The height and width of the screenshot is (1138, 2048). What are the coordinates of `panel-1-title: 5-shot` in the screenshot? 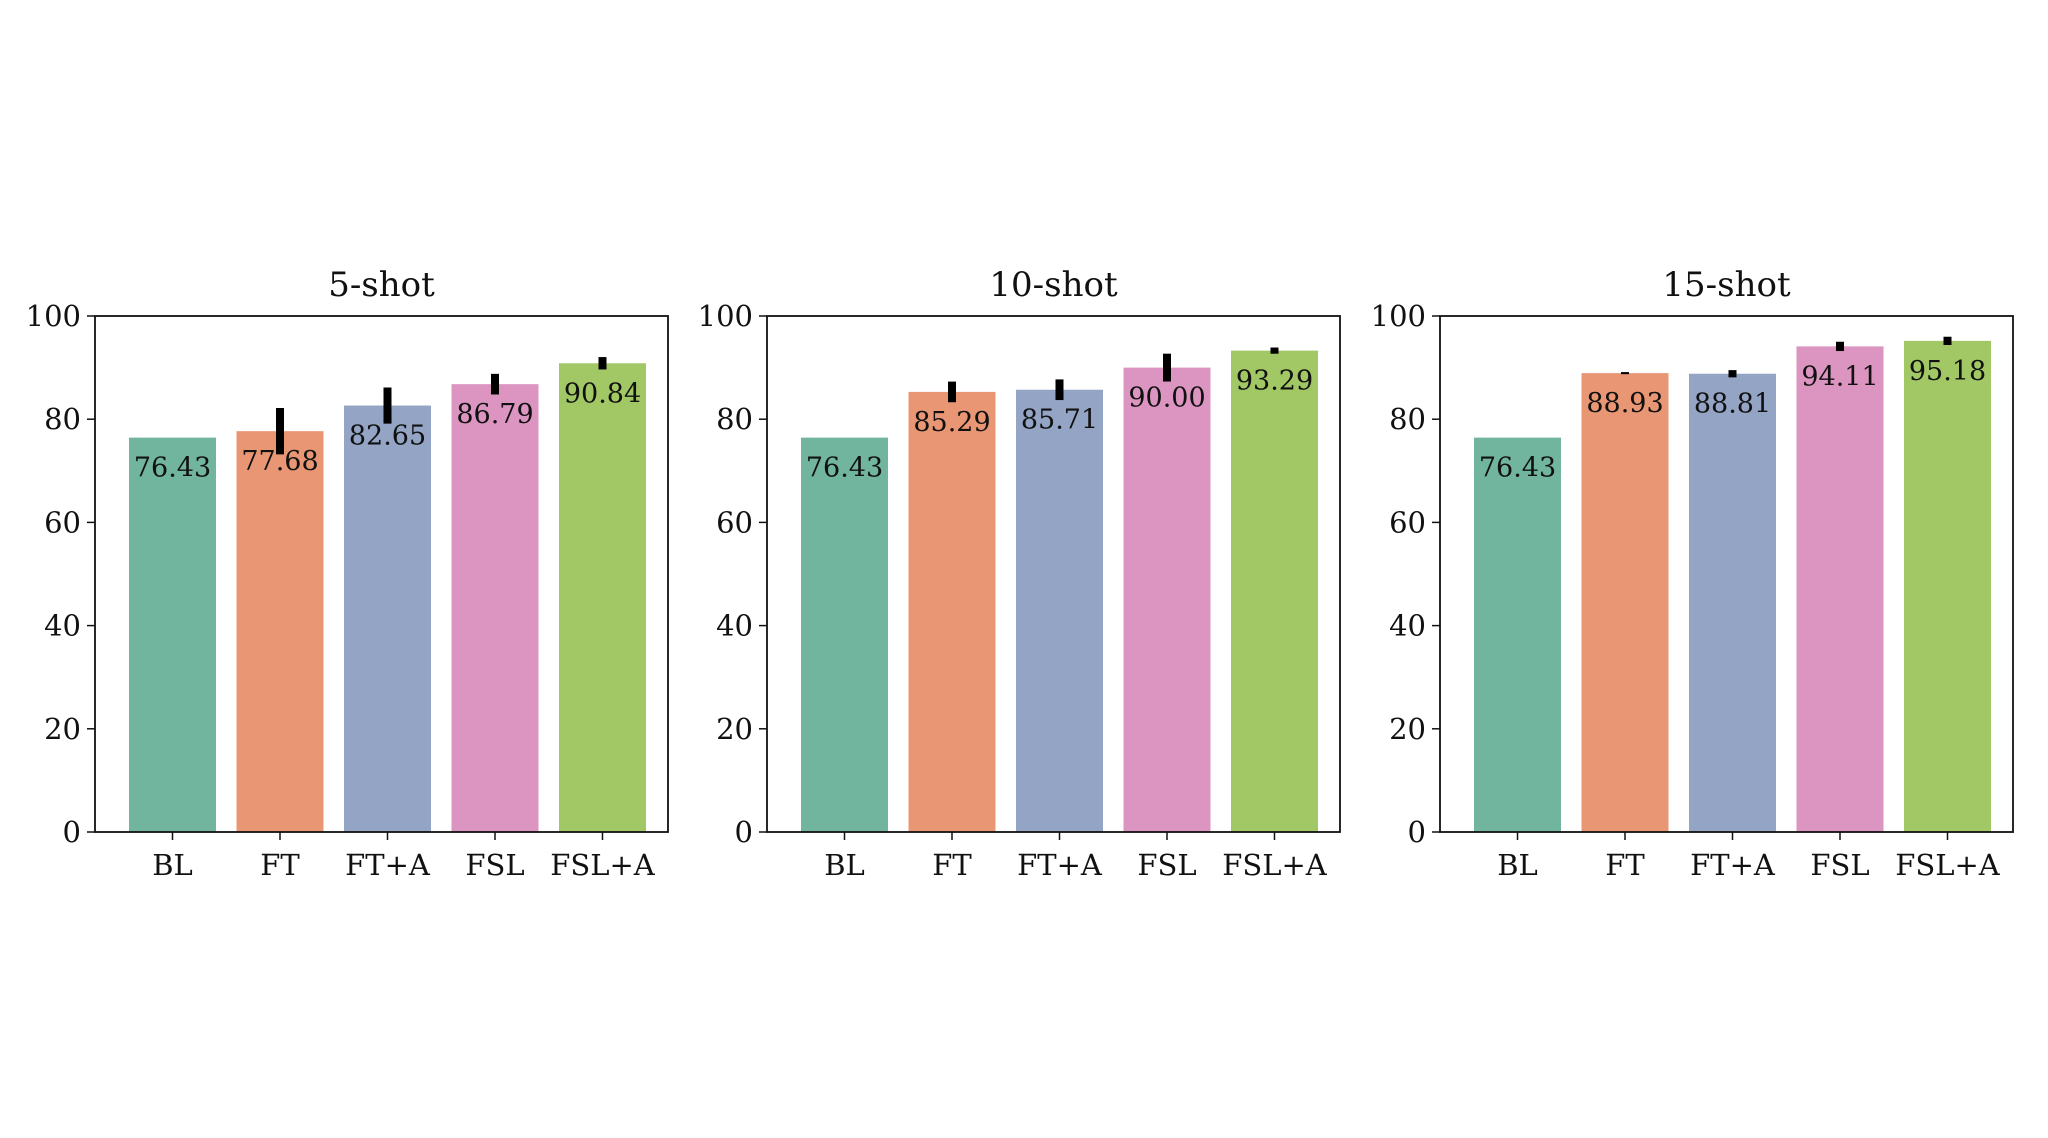 It's located at (381, 285).